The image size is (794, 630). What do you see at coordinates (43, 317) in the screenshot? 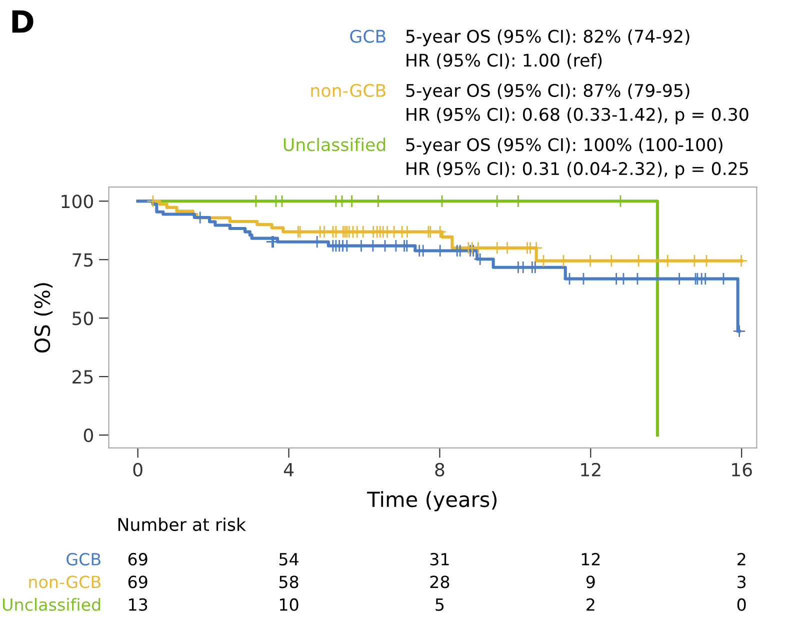
I see `y-axis-title: OS (%)` at bounding box center [43, 317].